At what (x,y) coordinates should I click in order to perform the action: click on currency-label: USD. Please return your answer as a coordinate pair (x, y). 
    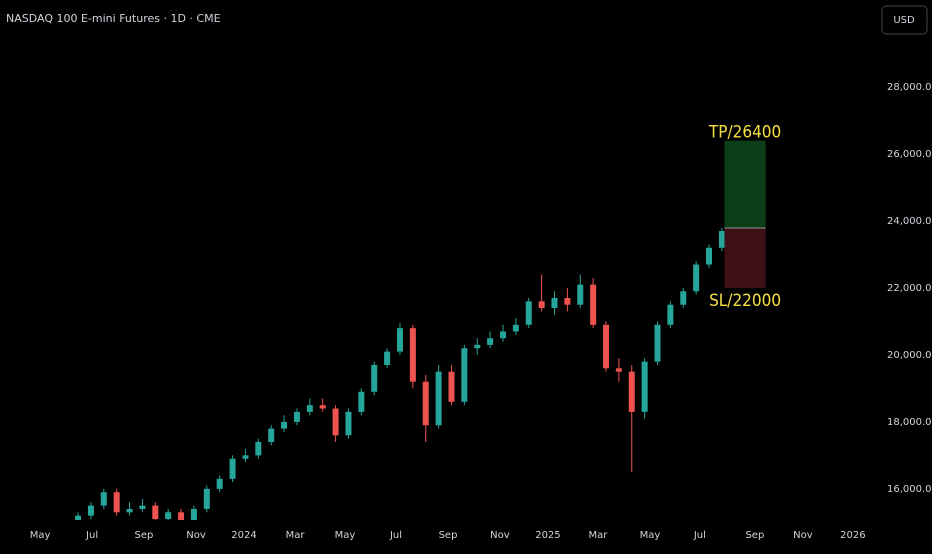
    Looking at the image, I should click on (904, 20).